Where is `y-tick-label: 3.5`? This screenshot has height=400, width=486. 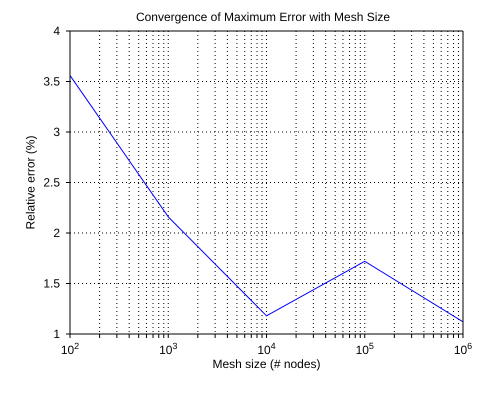 y-tick-label: 3.5 is located at coordinates (51, 81).